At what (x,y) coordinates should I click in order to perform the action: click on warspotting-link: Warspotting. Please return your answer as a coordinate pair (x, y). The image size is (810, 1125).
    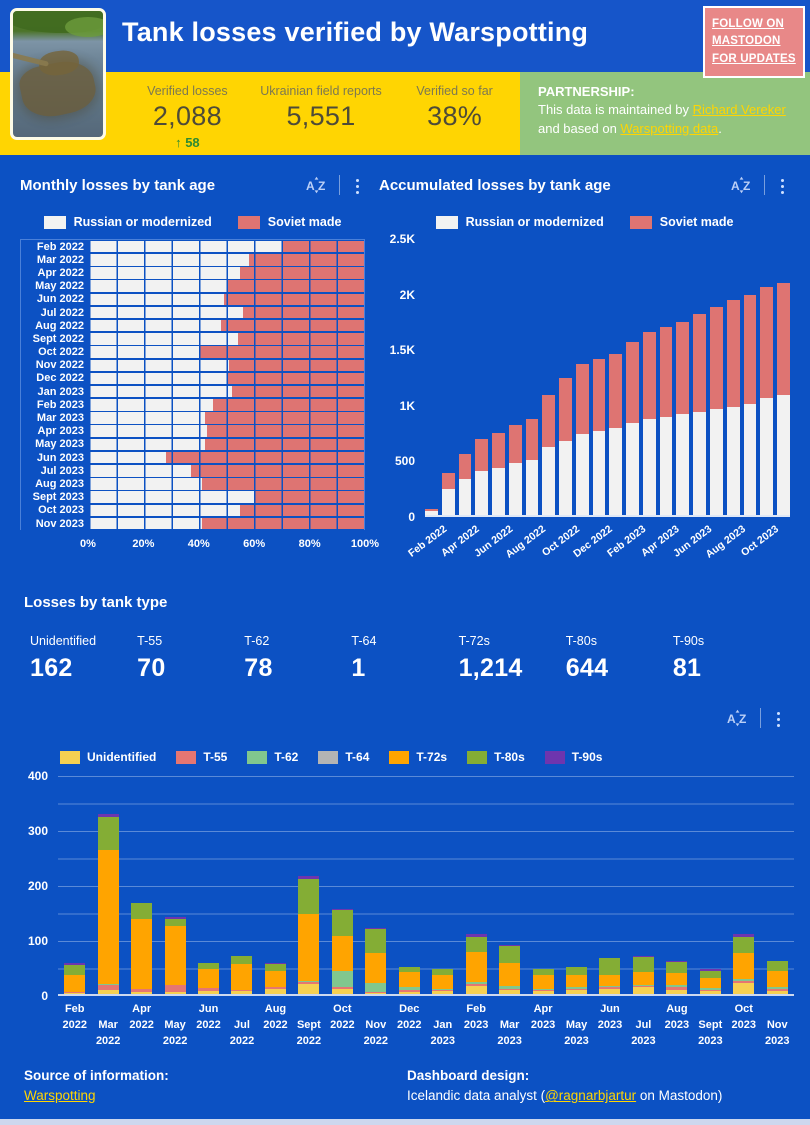
    Looking at the image, I should click on (60, 1096).